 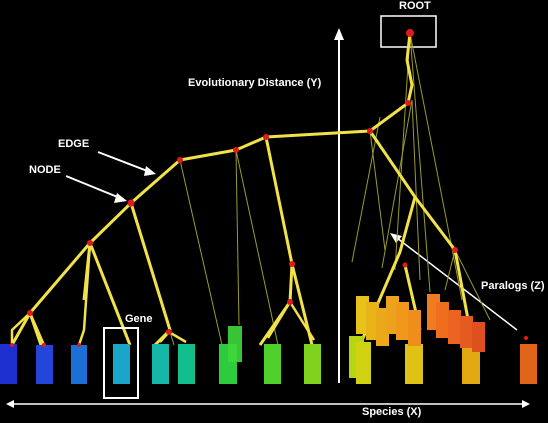 I want to click on x-axis, so click(x=268, y=404).